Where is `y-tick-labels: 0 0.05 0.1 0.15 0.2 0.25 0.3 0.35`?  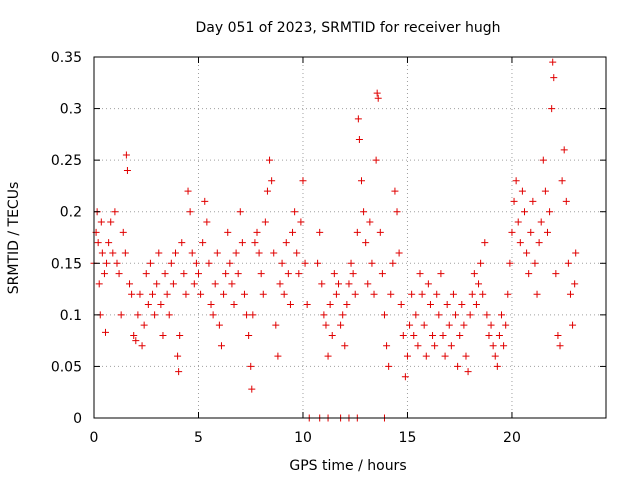
y-tick-labels: 0 0.05 0.1 0.15 0.2 0.25 0.3 0.35 is located at coordinates (66, 238).